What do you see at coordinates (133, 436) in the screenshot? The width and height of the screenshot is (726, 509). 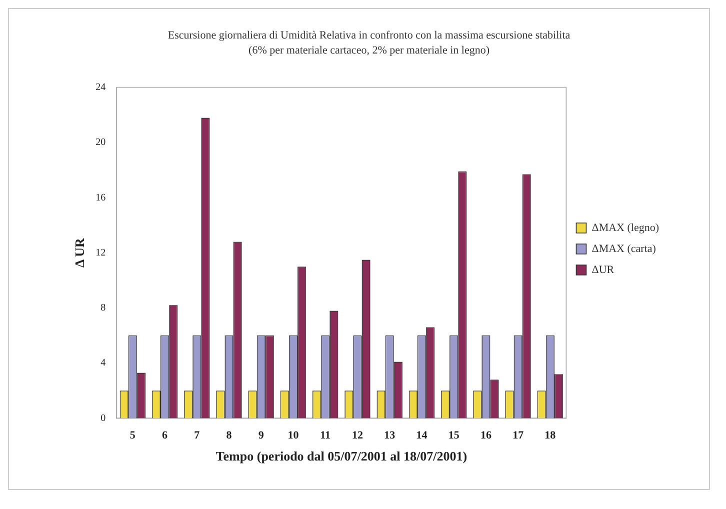 I see `x-tick-label: 5` at bounding box center [133, 436].